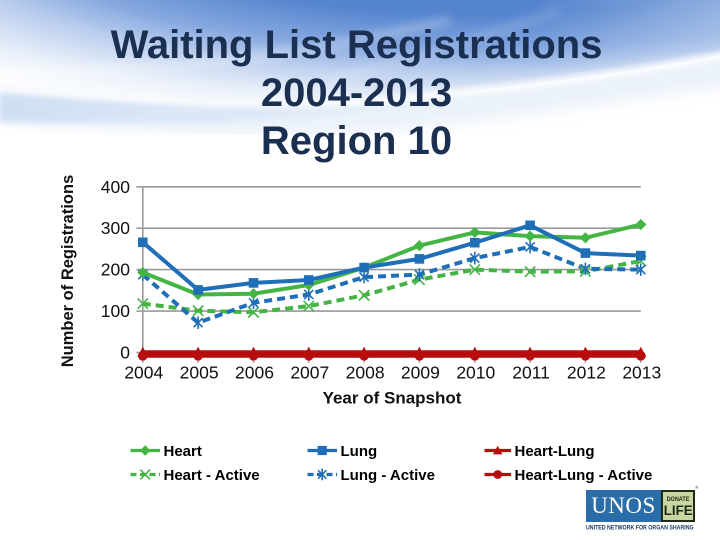 The width and height of the screenshot is (720, 540). Describe the element at coordinates (392, 398) in the screenshot. I see `svg-text: Year of Snapshot` at that location.